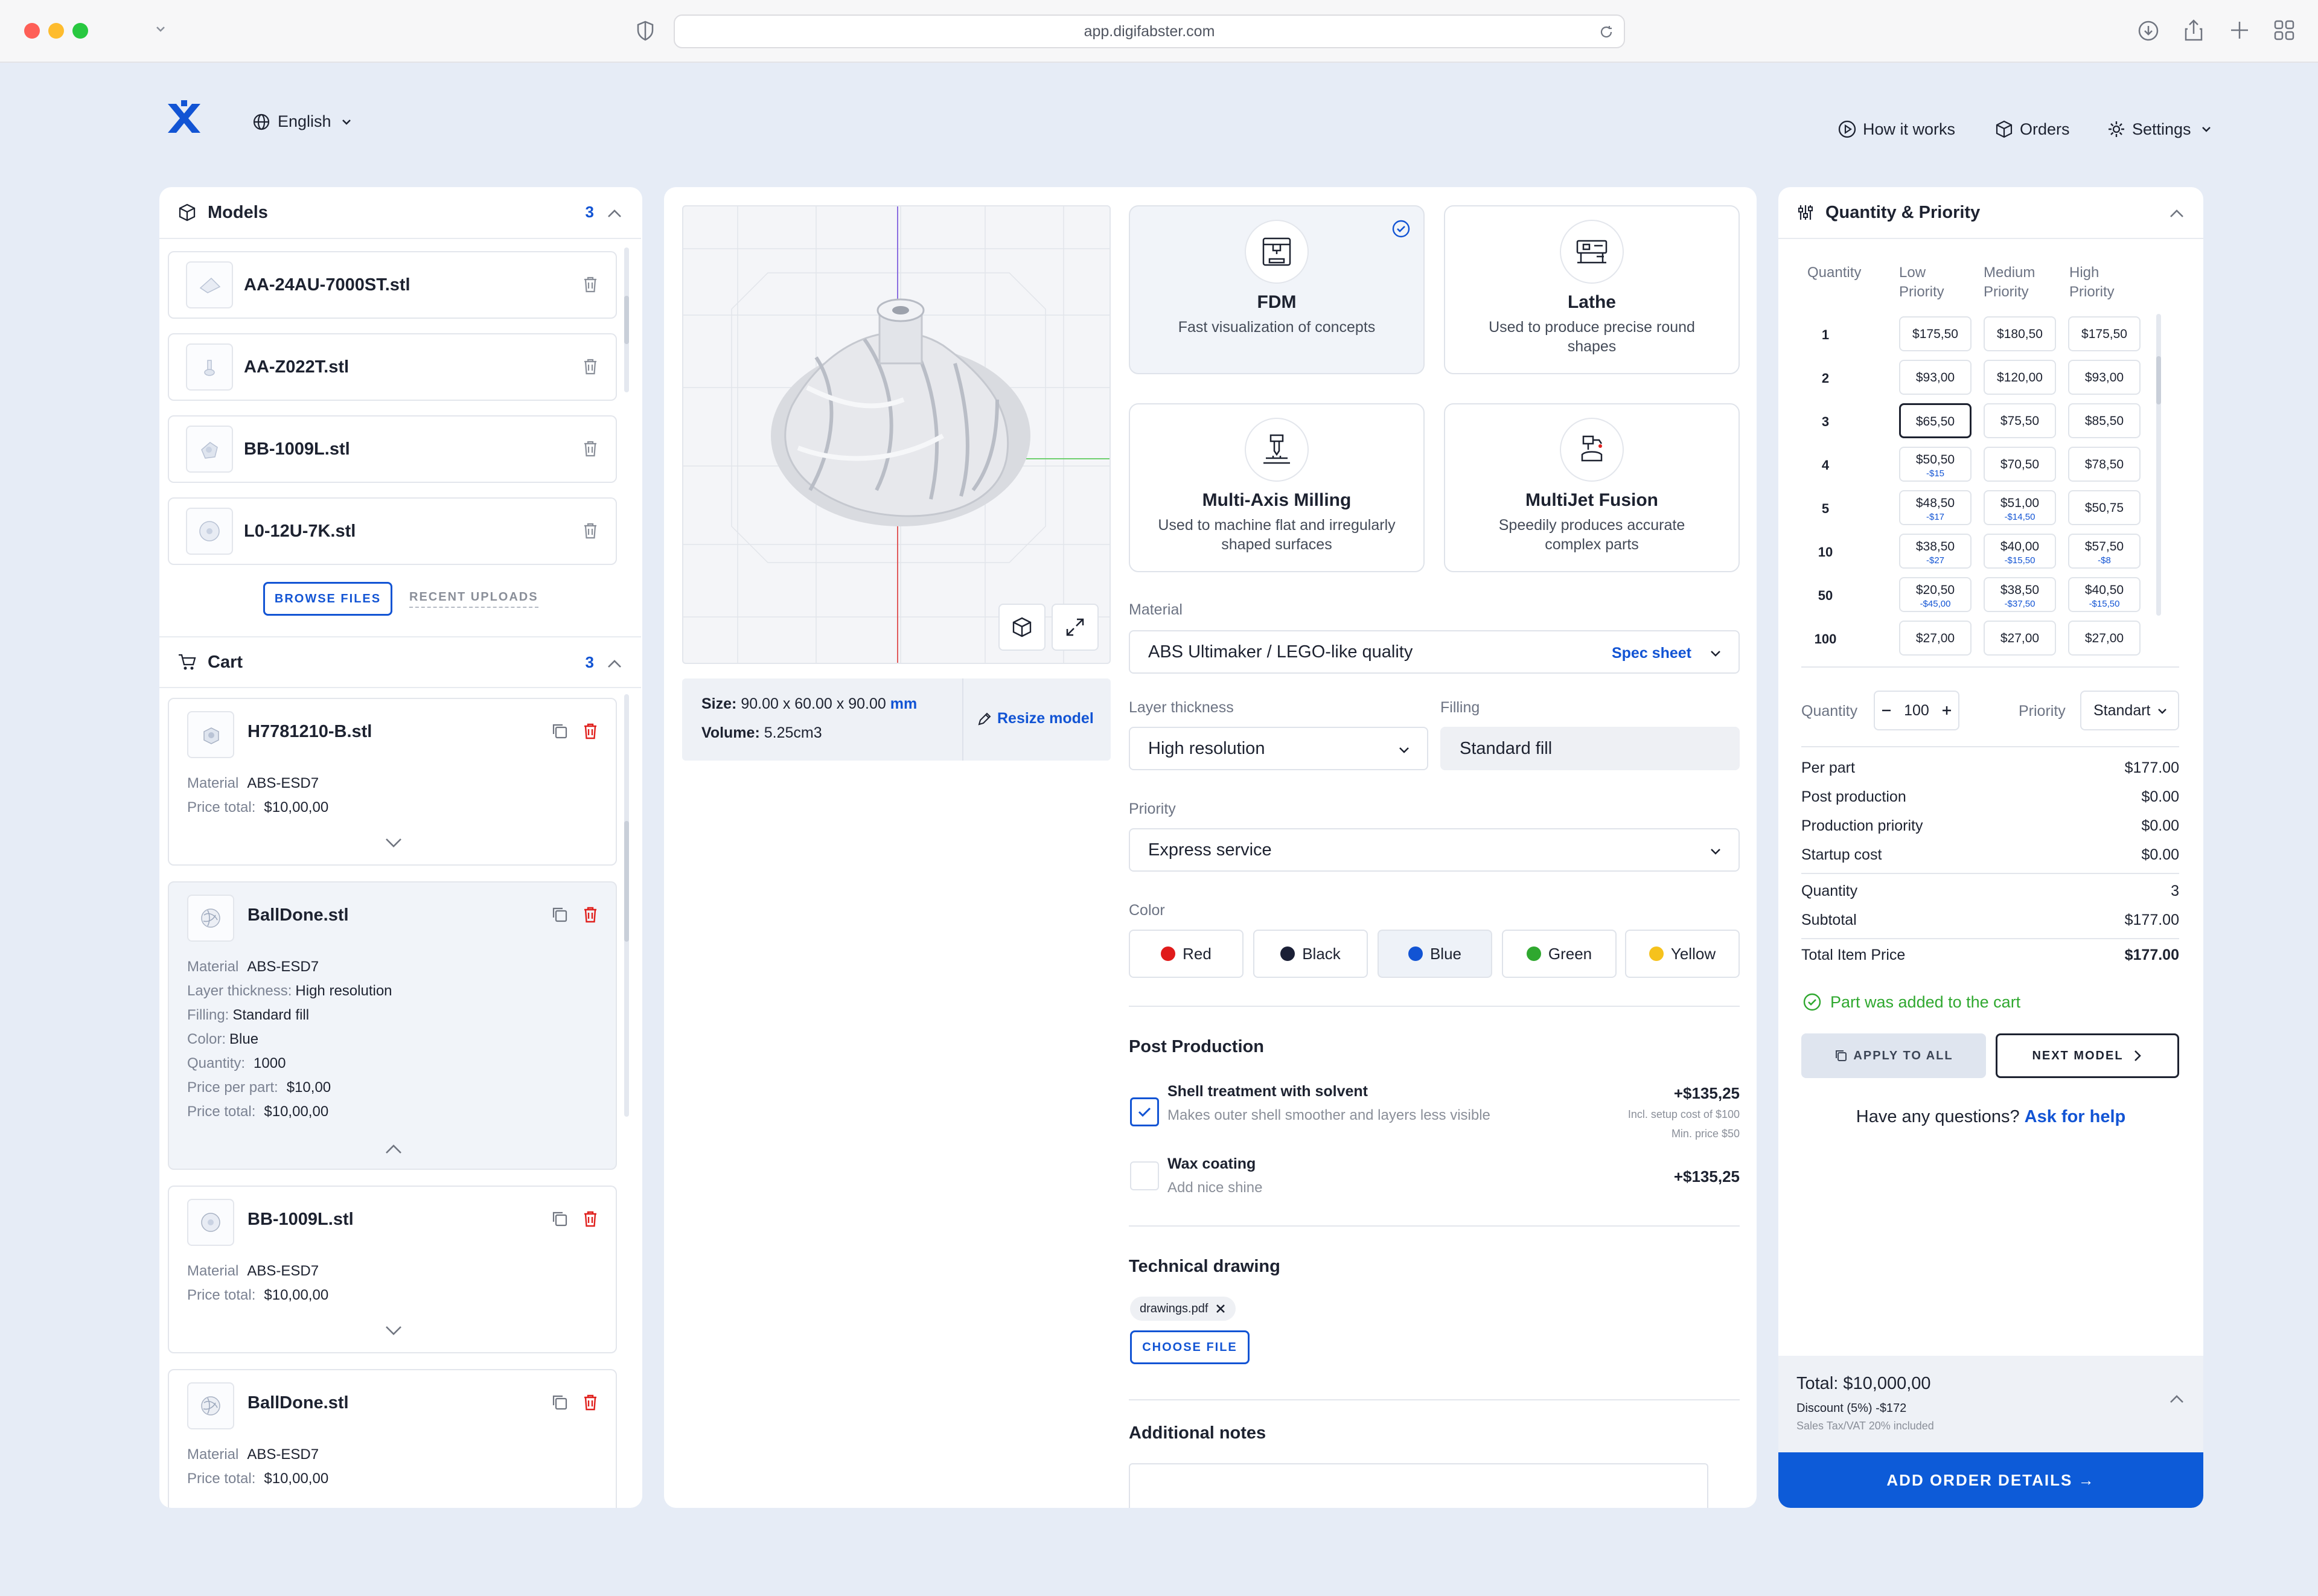 Image resolution: width=2318 pixels, height=1596 pixels. Describe the element at coordinates (1935, 638) in the screenshot. I see `price-cell-low: $27,00` at that location.